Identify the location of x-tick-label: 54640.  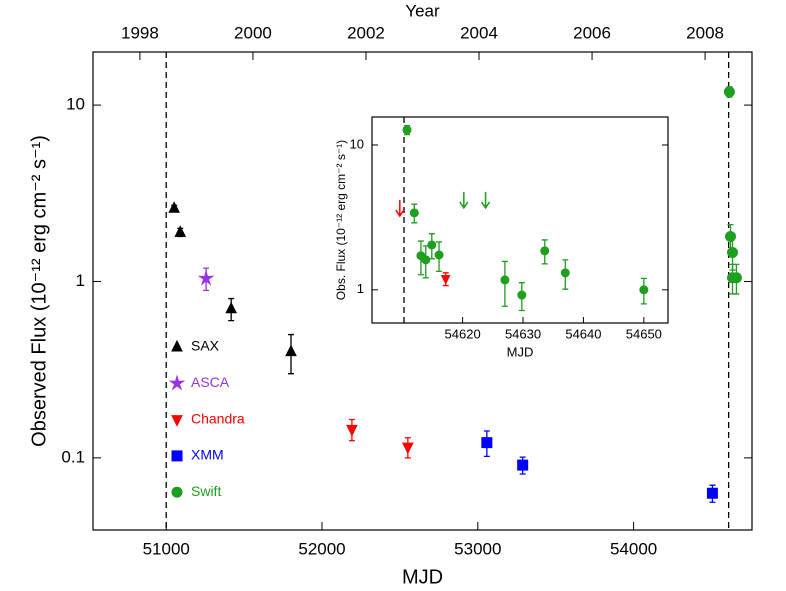
(583, 333).